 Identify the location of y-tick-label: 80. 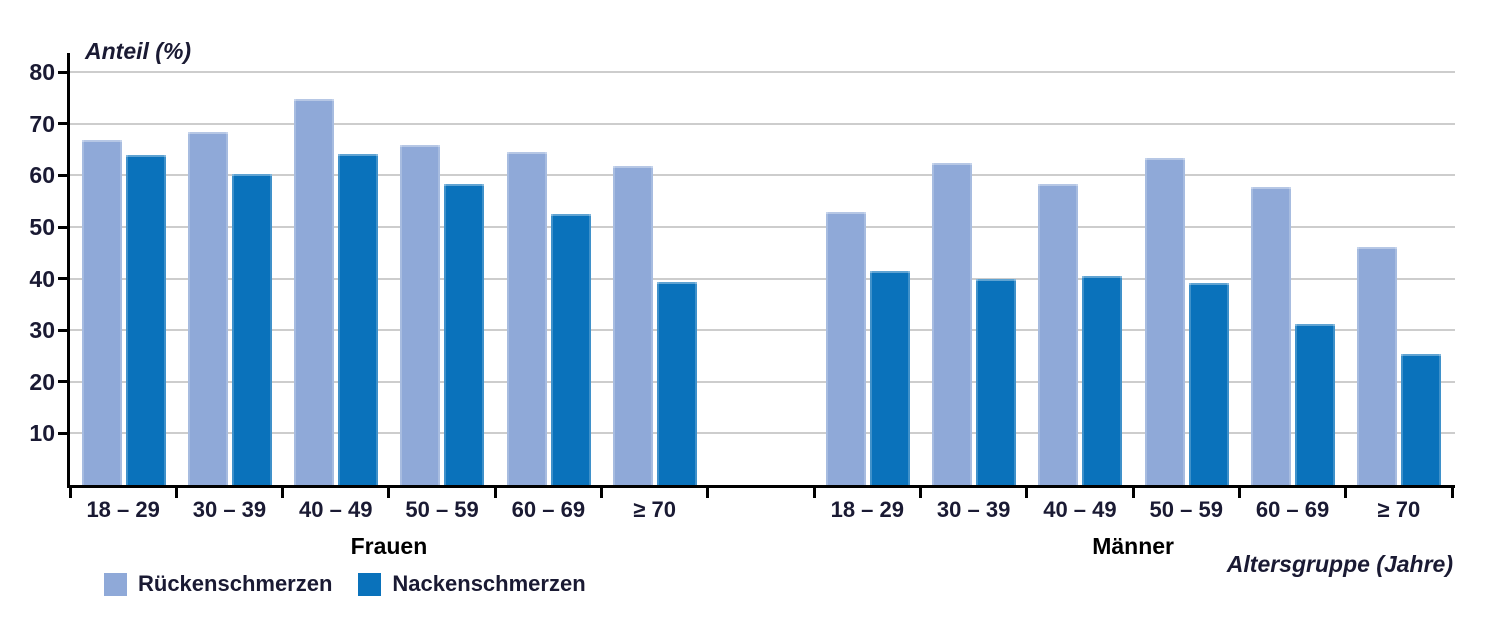
(42, 72).